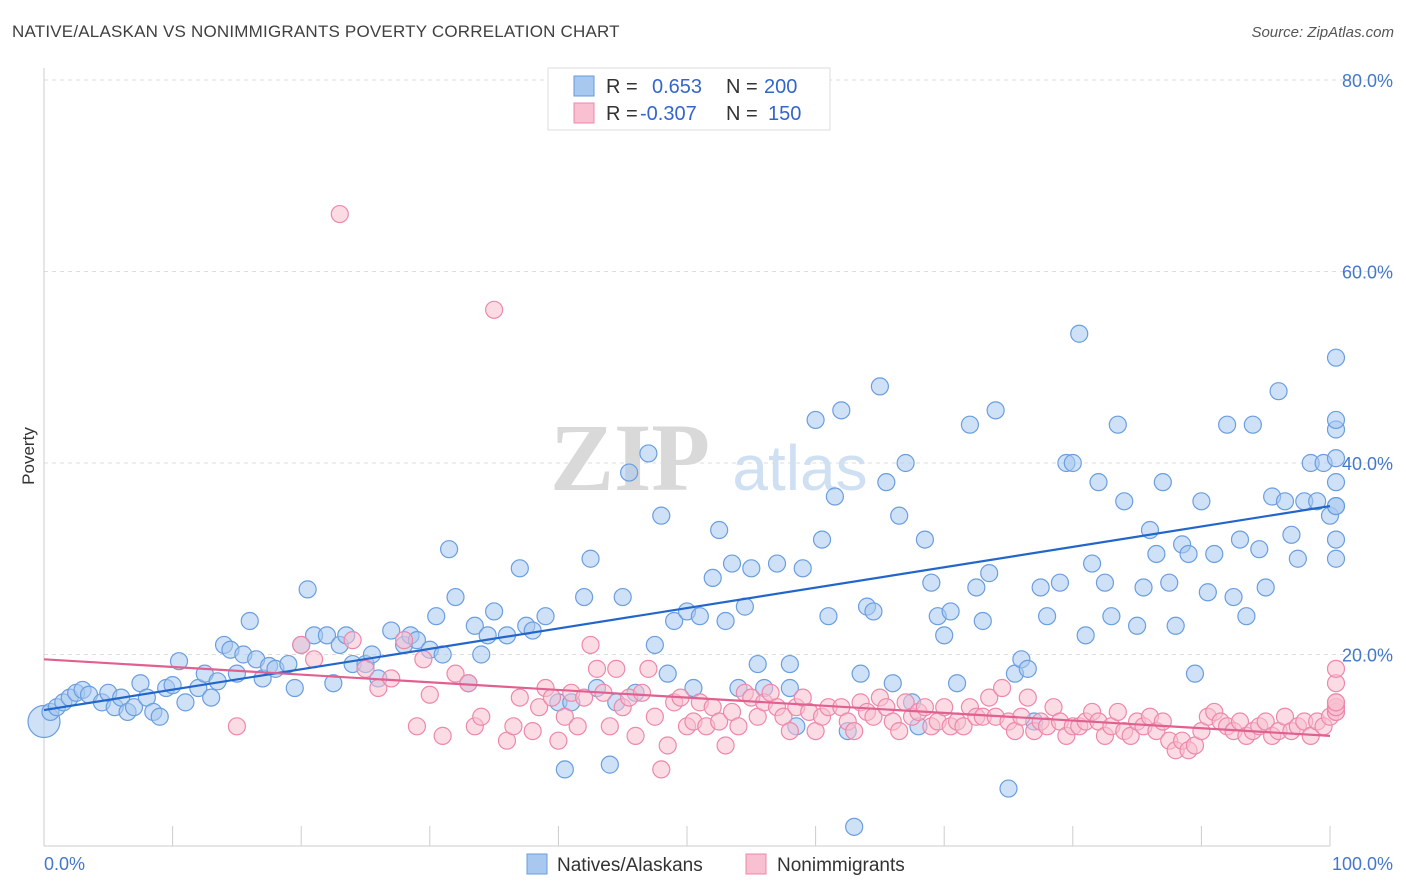 This screenshot has height=892, width=1406. What do you see at coordinates (1362, 864) in the screenshot?
I see `x-tick-label-end: 100.0%` at bounding box center [1362, 864].